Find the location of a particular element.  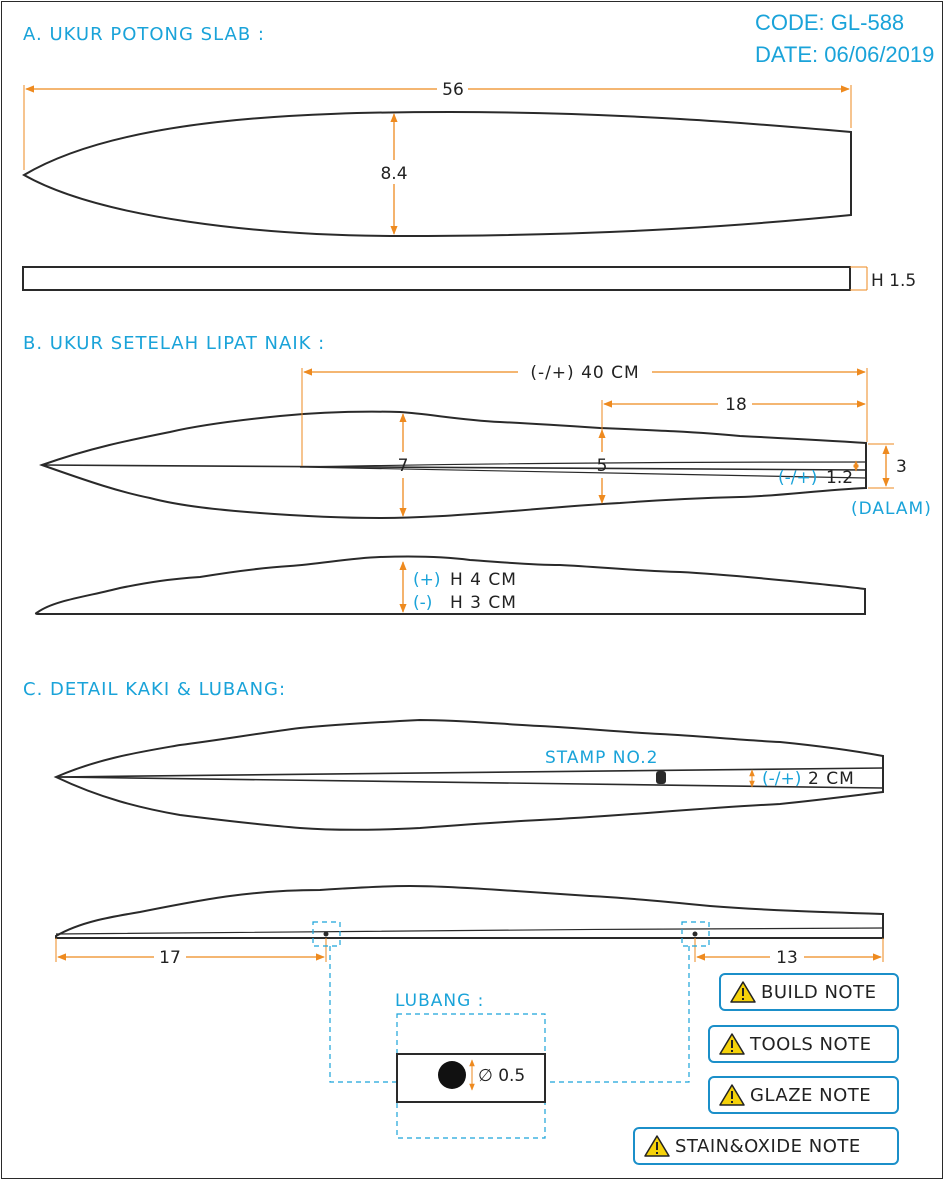

foot-side-view is located at coordinates (469, 911).